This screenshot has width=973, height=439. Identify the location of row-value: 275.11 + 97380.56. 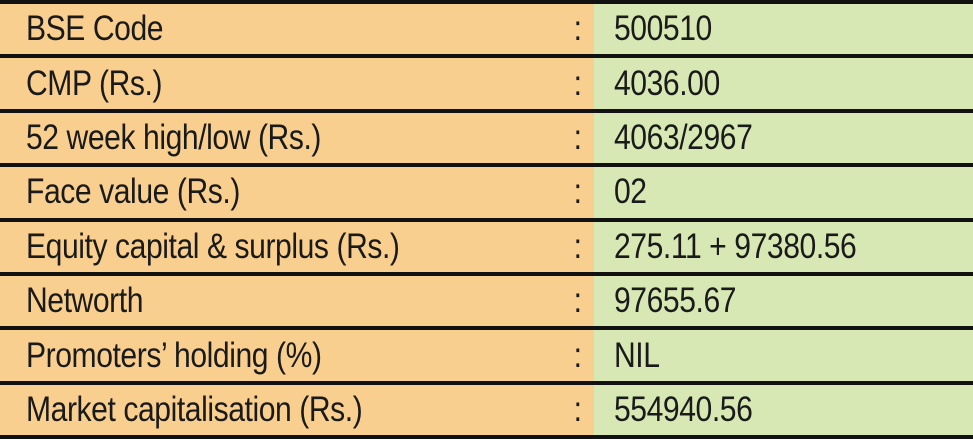
(783, 245).